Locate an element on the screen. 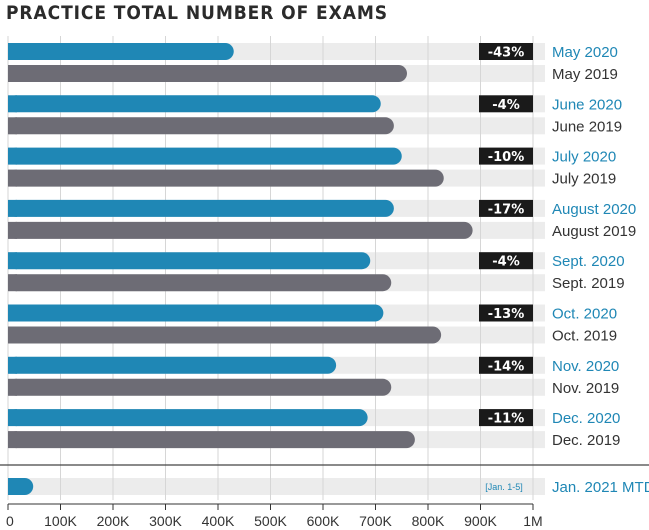 The image size is (649, 530). label-2019-6: Nov. 2019 is located at coordinates (585, 388).